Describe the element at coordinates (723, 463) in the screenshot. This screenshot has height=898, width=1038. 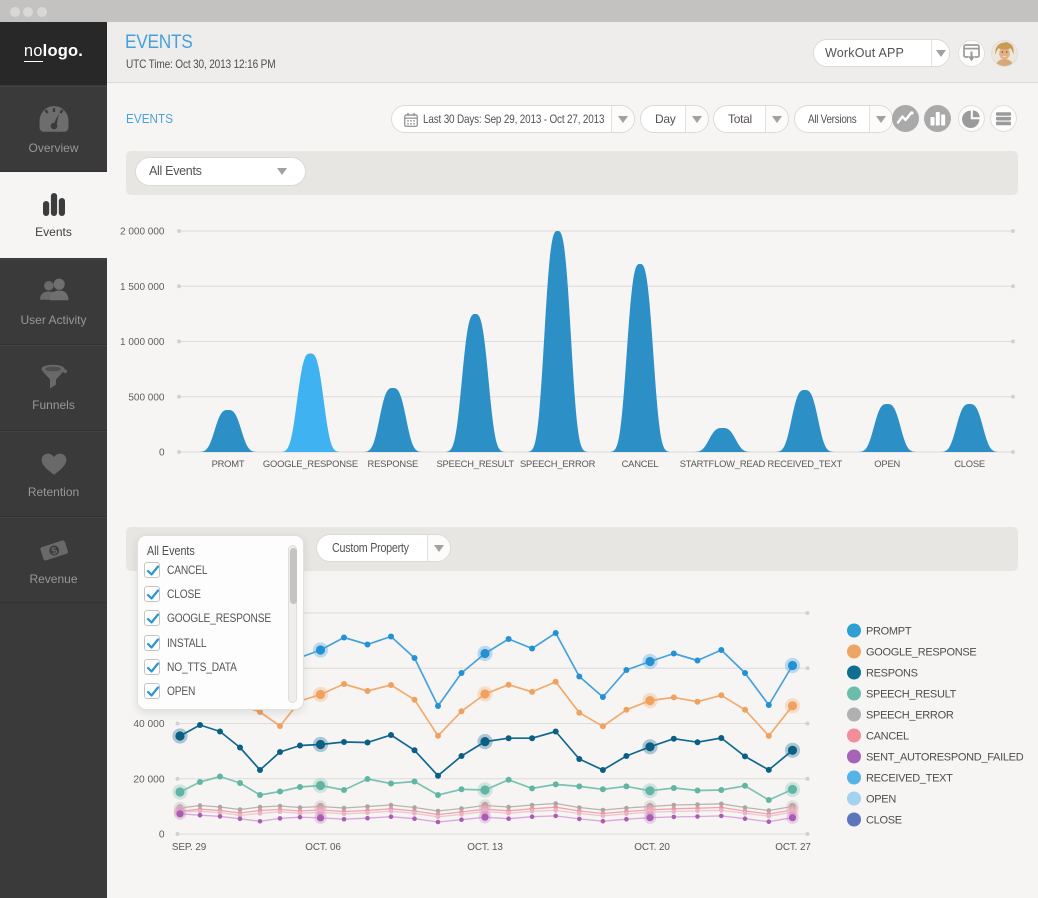
I see `svg-text: STARTFLOW_READ` at that location.